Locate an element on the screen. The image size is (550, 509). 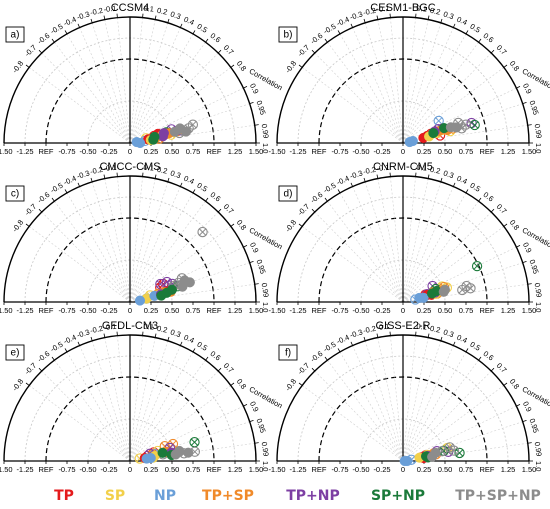
panel-title: CMCC-CMS is located at coordinates (129, 167).